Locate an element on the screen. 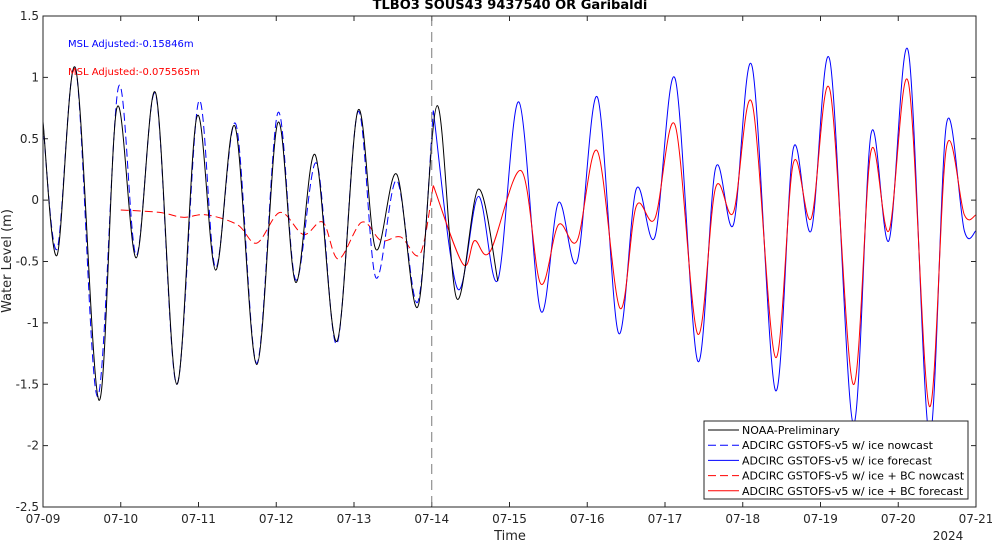  chart-title: TLBO3 SOUS43 9437540 OR Garibaldi is located at coordinates (510, 6).